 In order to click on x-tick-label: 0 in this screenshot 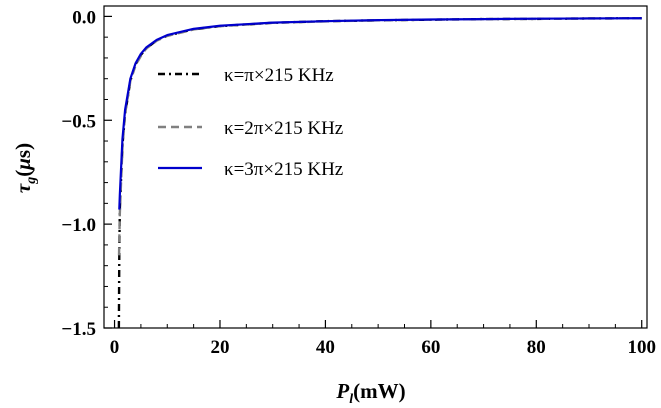, I will do `click(115, 347)`.